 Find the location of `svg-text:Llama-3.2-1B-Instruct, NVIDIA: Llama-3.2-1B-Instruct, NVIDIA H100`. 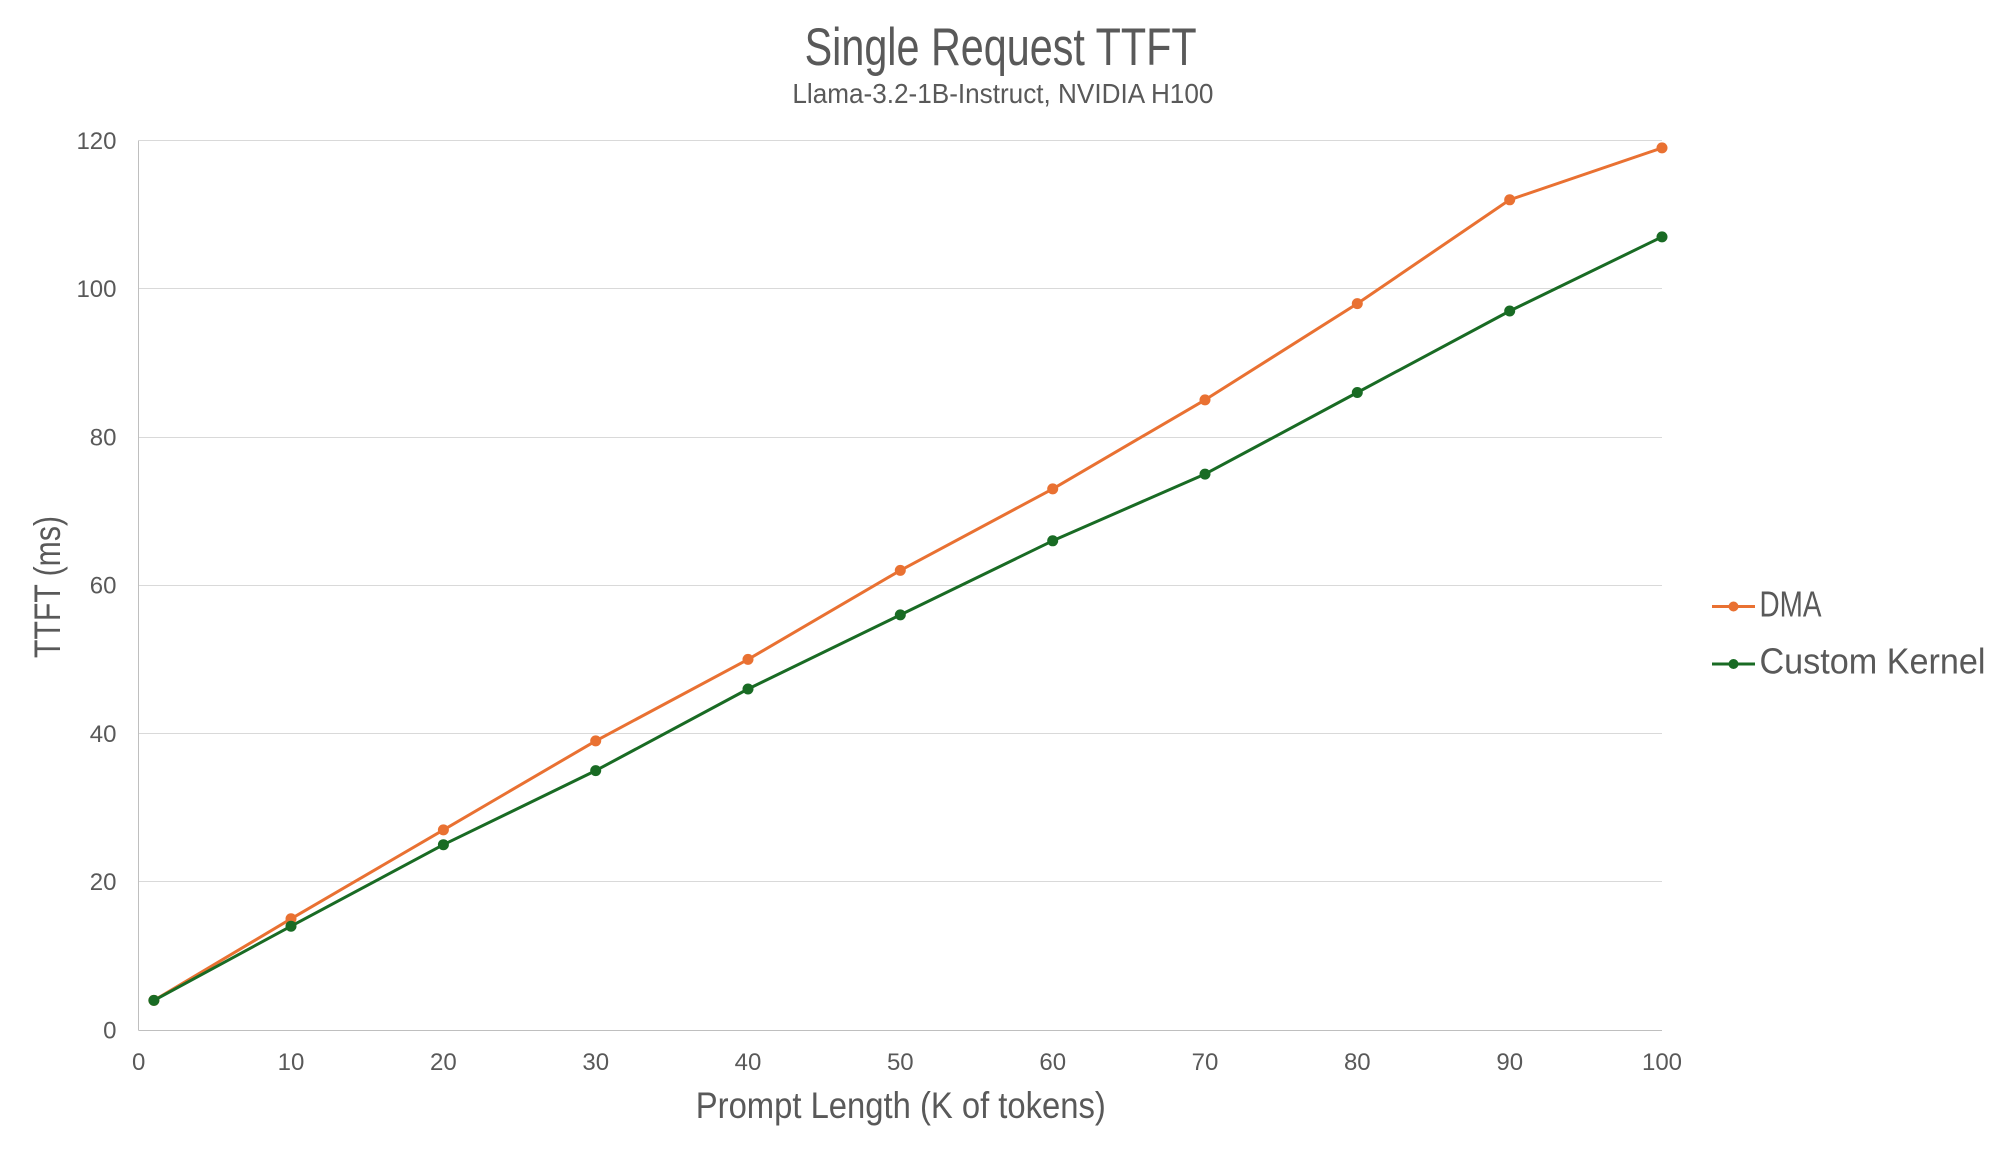

svg-text:Llama-3.2-1B-Instruct, NVIDIA: Llama-3.2-1B-Instruct, NVIDIA H100 is located at coordinates (1002, 93).